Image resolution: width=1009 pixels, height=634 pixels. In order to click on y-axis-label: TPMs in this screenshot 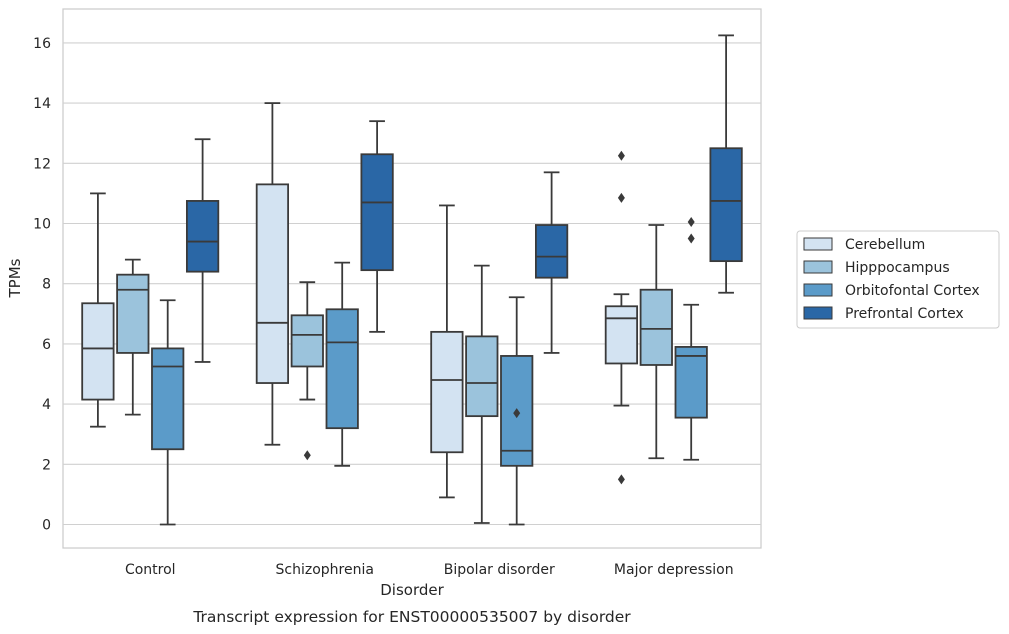, I will do `click(15, 278)`.